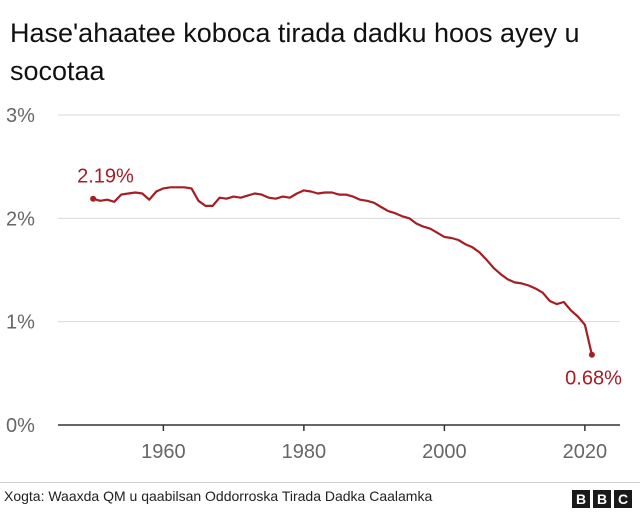  What do you see at coordinates (374, 452) in the screenshot?
I see `x-axis-tick-labels: 1960 1980 2000 2020` at bounding box center [374, 452].